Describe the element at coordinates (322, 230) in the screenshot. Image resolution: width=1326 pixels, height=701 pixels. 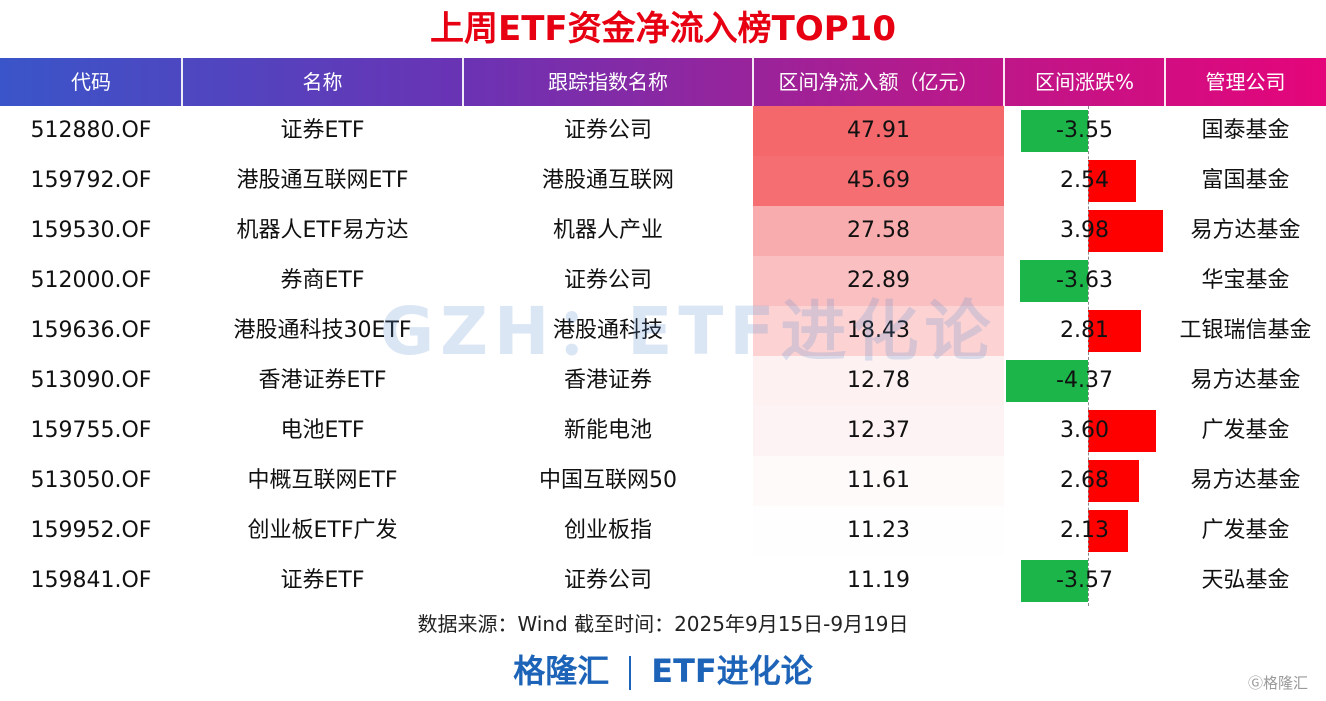
I see `fund-name-cell: 机器人ETF易方达` at that location.